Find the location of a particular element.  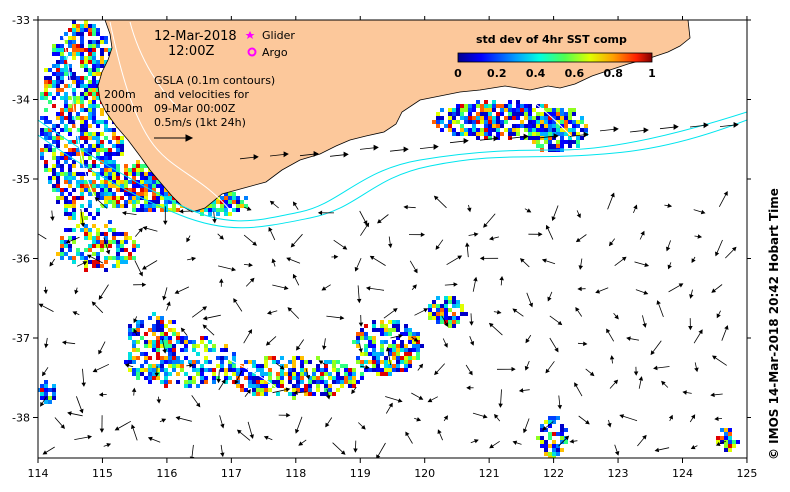

colorbar-tick-label: 0.4 is located at coordinates (536, 73).